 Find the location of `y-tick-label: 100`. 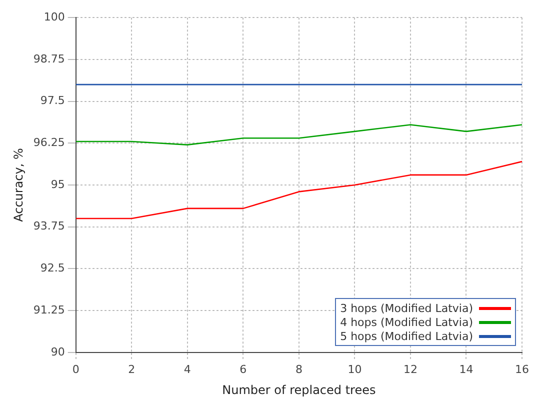

y-tick-label: 100 is located at coordinates (54, 17).